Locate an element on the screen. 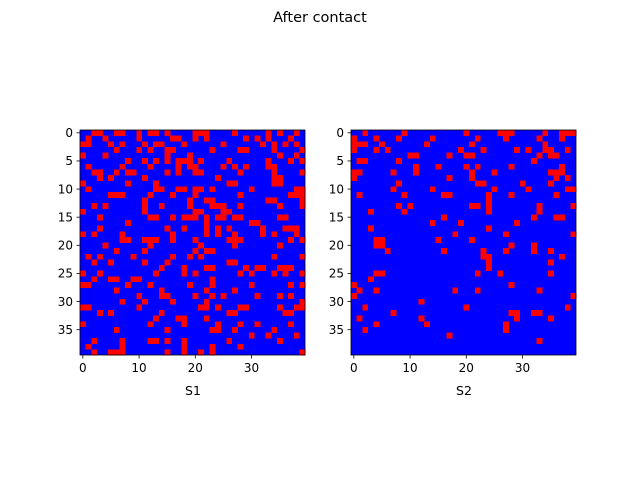  x-tick-label: 10 is located at coordinates (409, 368).